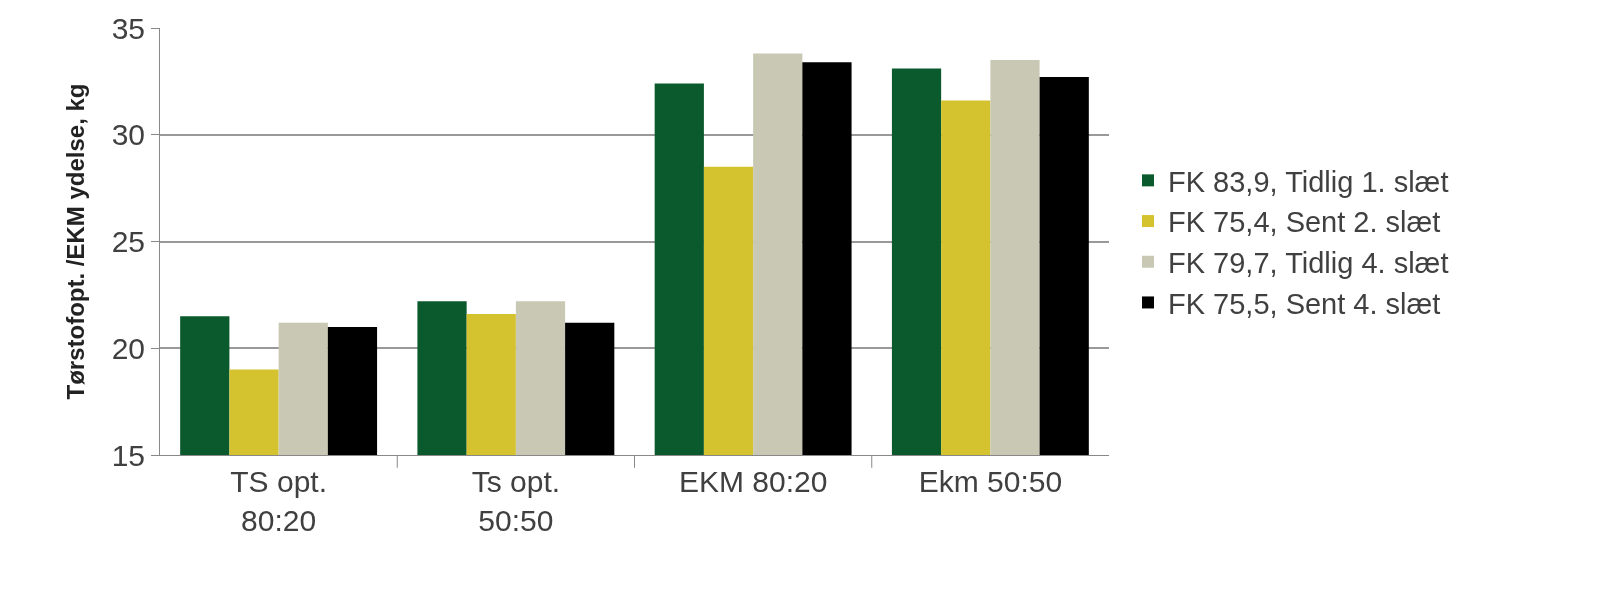 The width and height of the screenshot is (1614, 610). What do you see at coordinates (1308, 263) in the screenshot?
I see `legend-label: FK 79,7, Tidlig 4. slæt` at bounding box center [1308, 263].